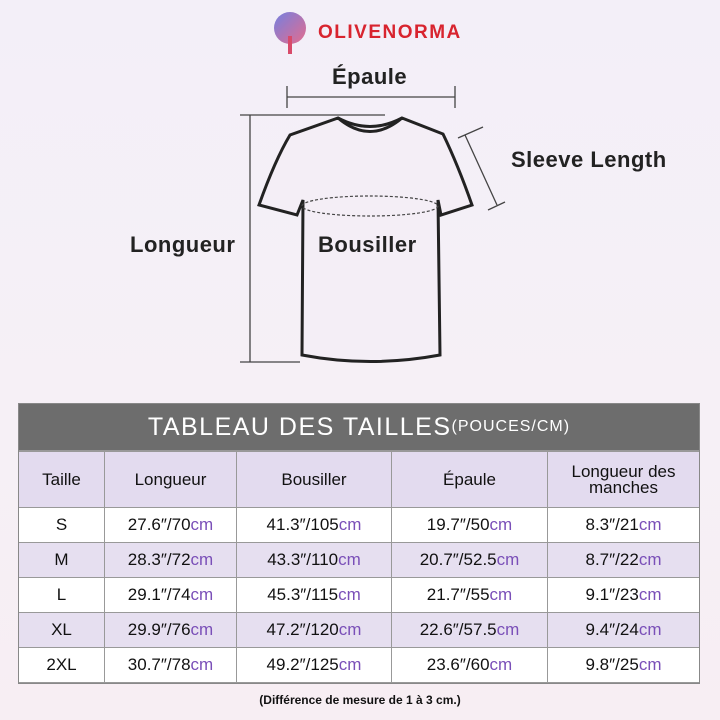  I want to click on brand-logo: OLIVENORMA, so click(365, 33).